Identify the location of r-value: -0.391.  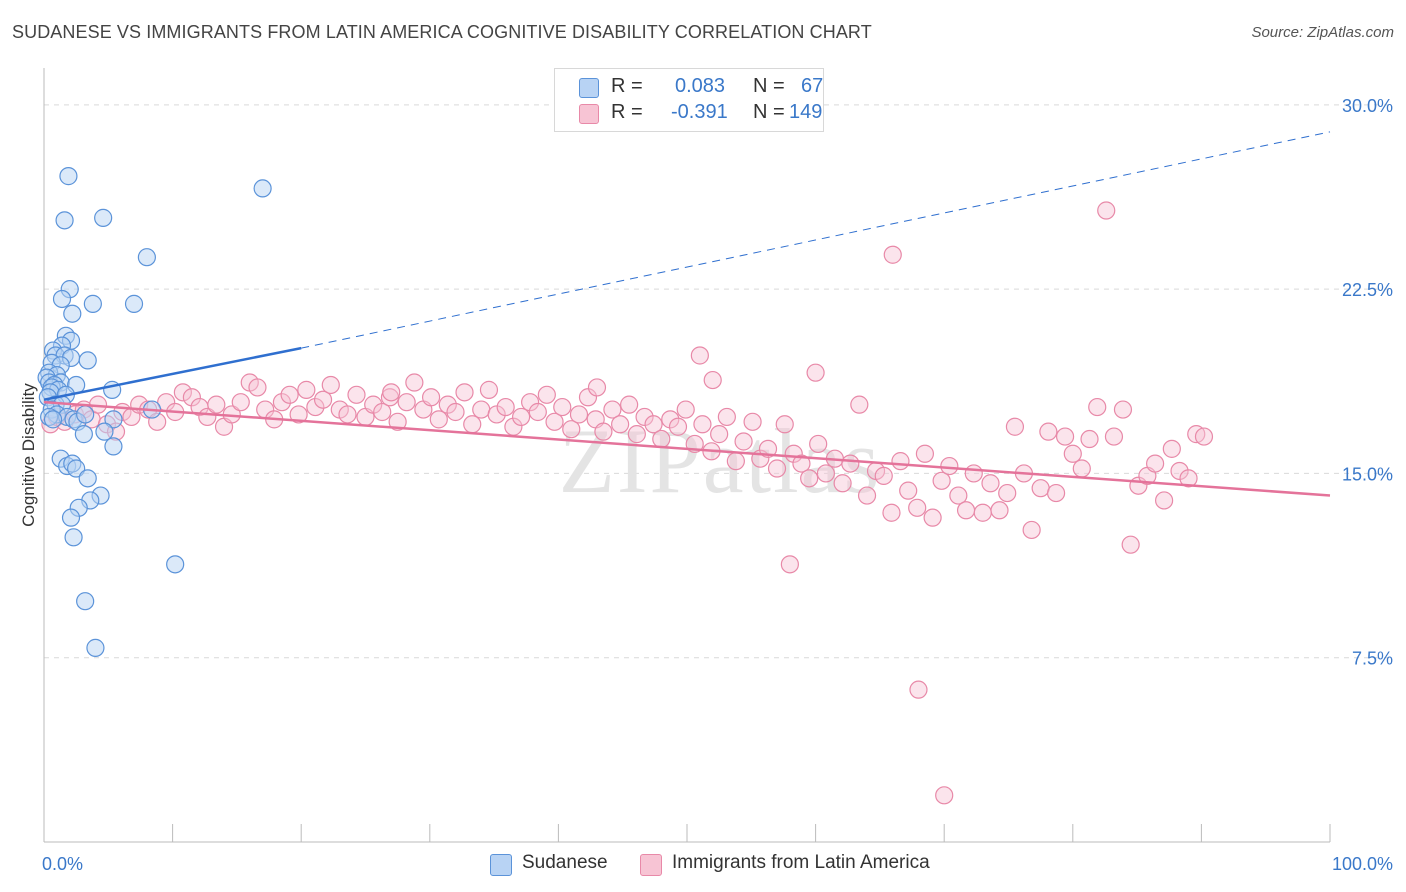
(699, 112).